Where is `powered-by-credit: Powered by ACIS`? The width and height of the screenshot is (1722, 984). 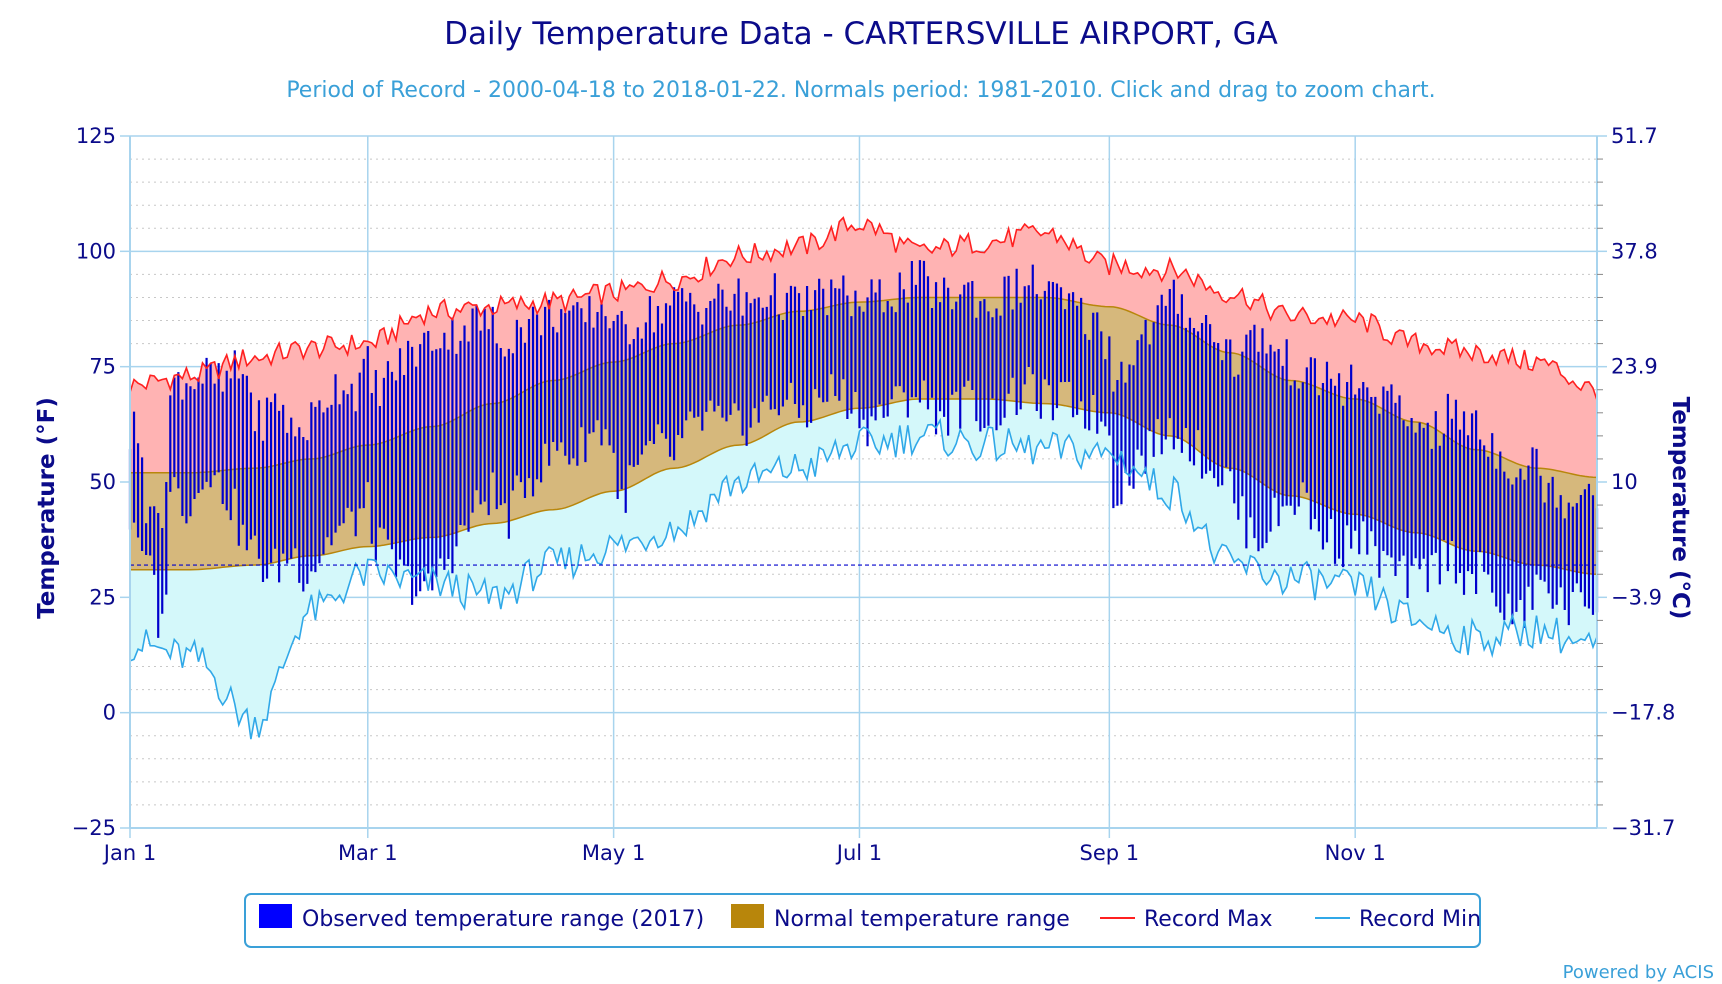
powered-by-credit: Powered by ACIS is located at coordinates (1638, 972).